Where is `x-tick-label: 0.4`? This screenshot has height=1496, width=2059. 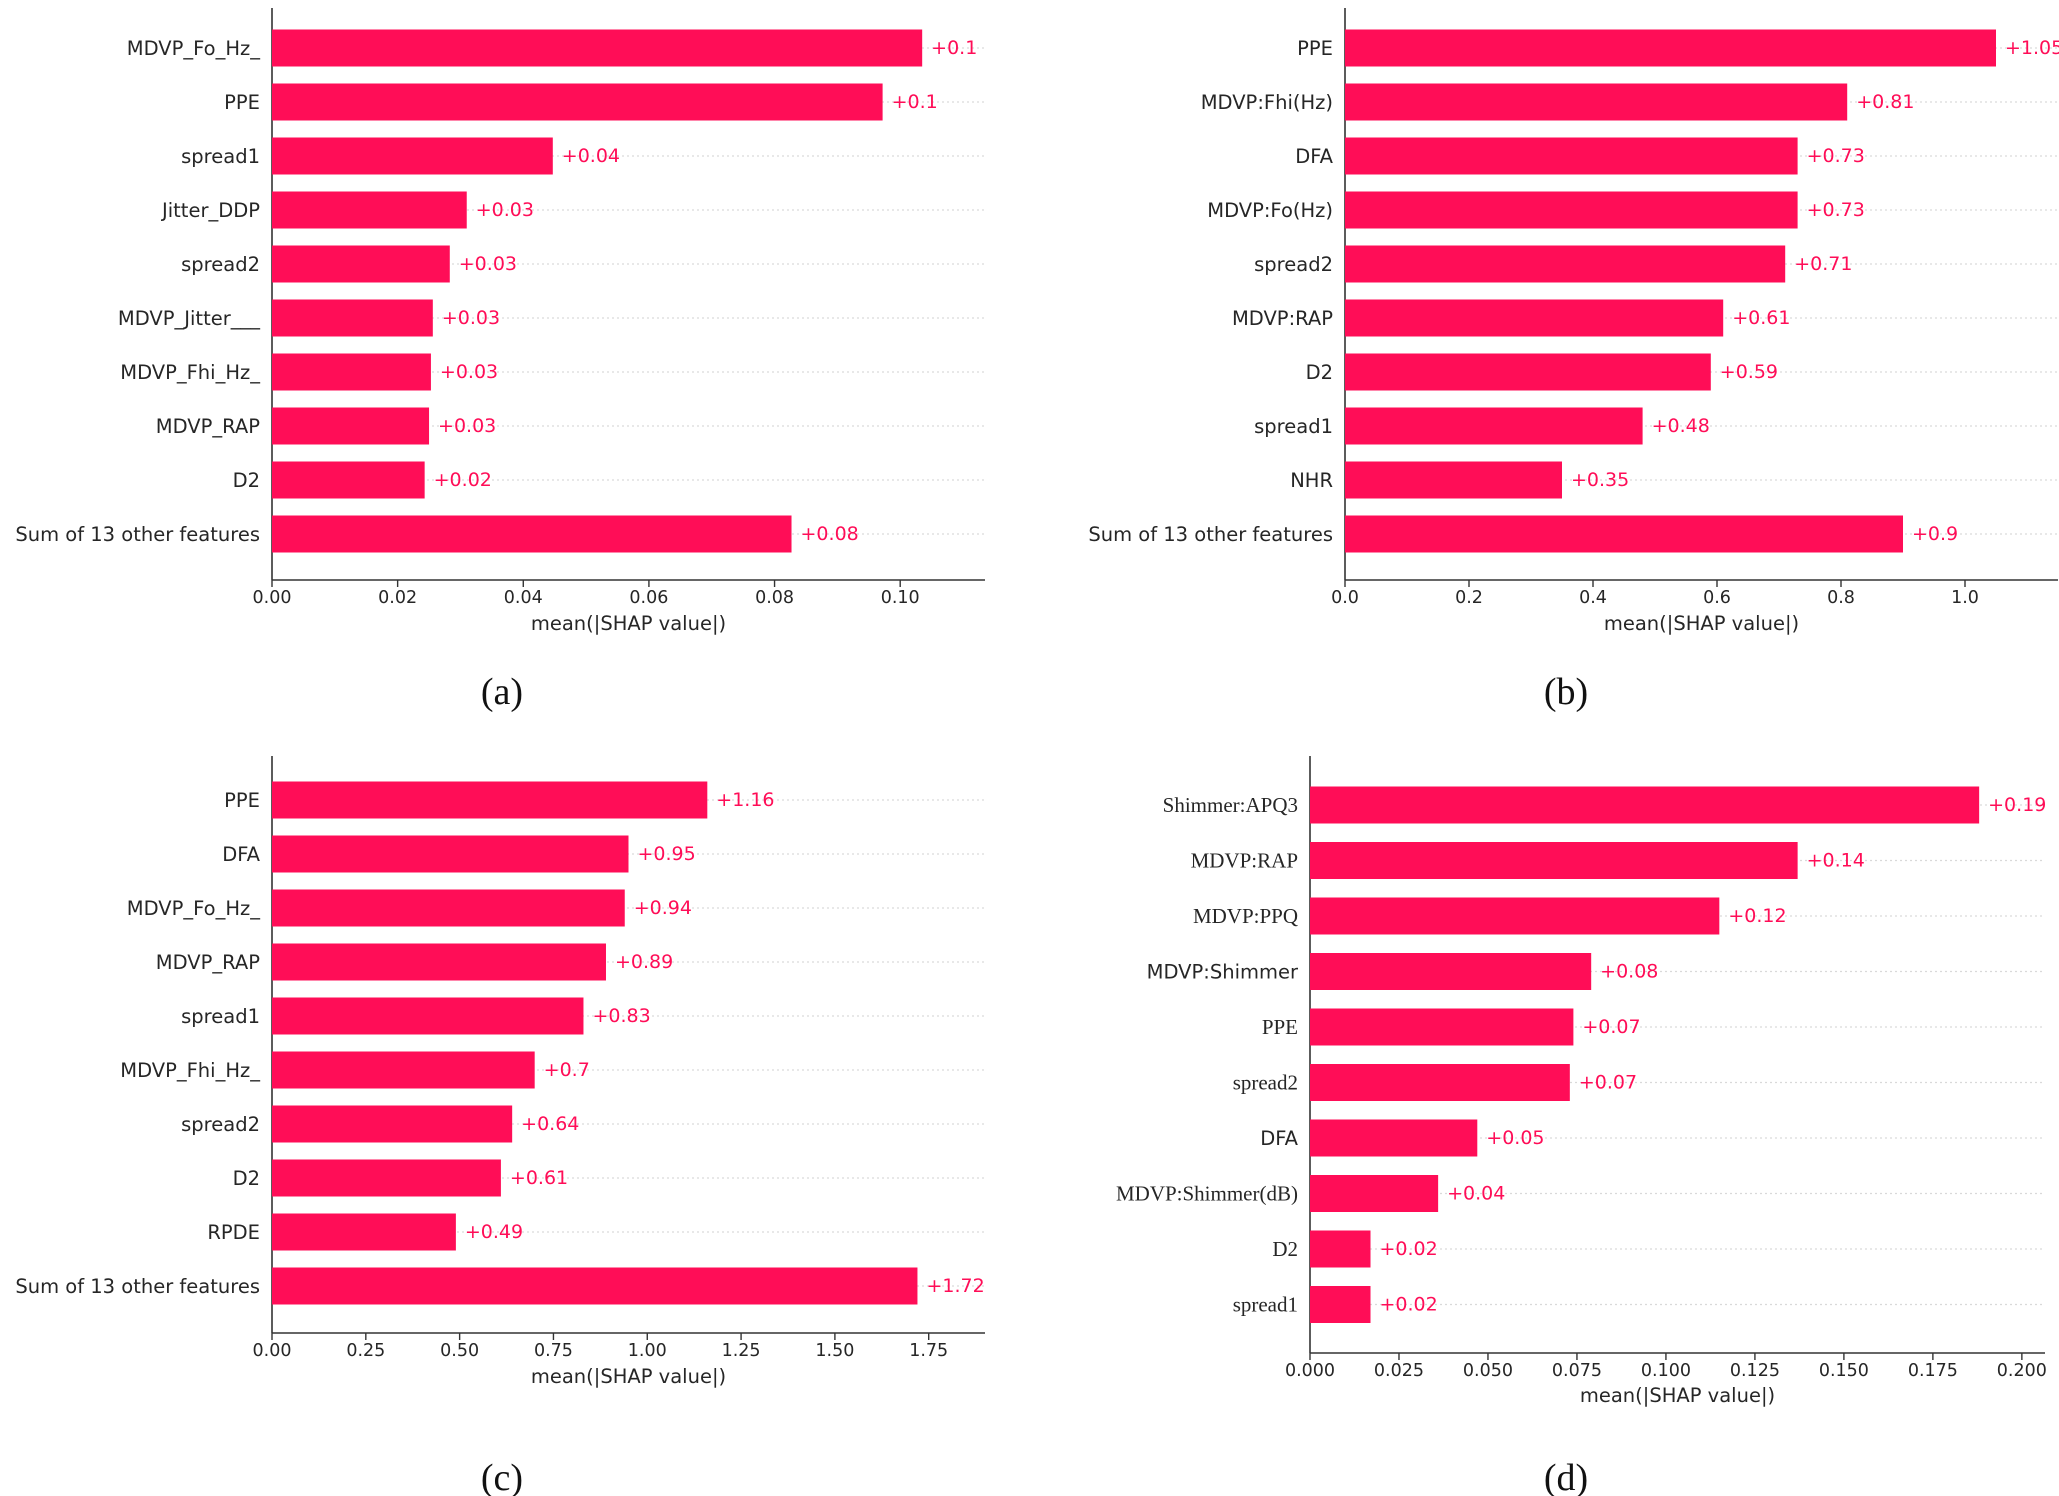
x-tick-label: 0.4 is located at coordinates (1593, 598).